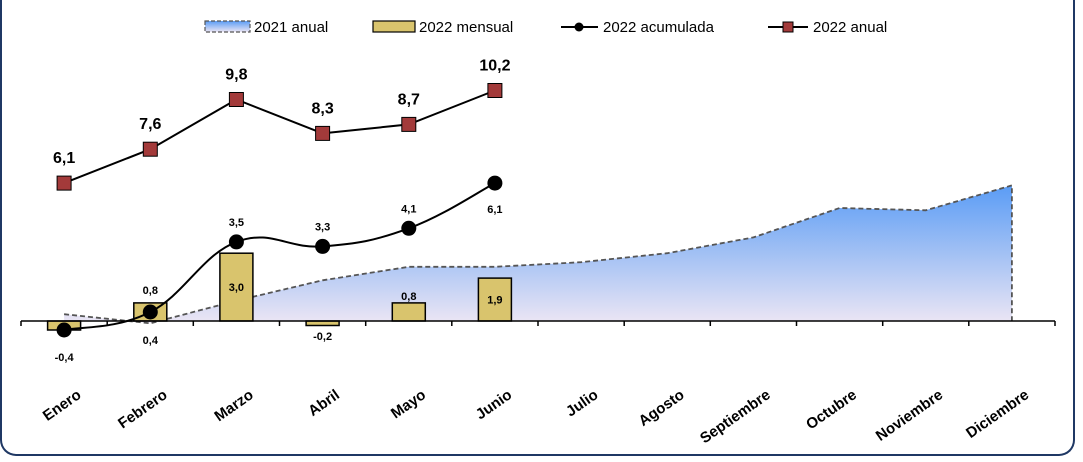 This screenshot has width=1083, height=462. I want to click on label-mensual-marzo: 3,0, so click(236, 288).